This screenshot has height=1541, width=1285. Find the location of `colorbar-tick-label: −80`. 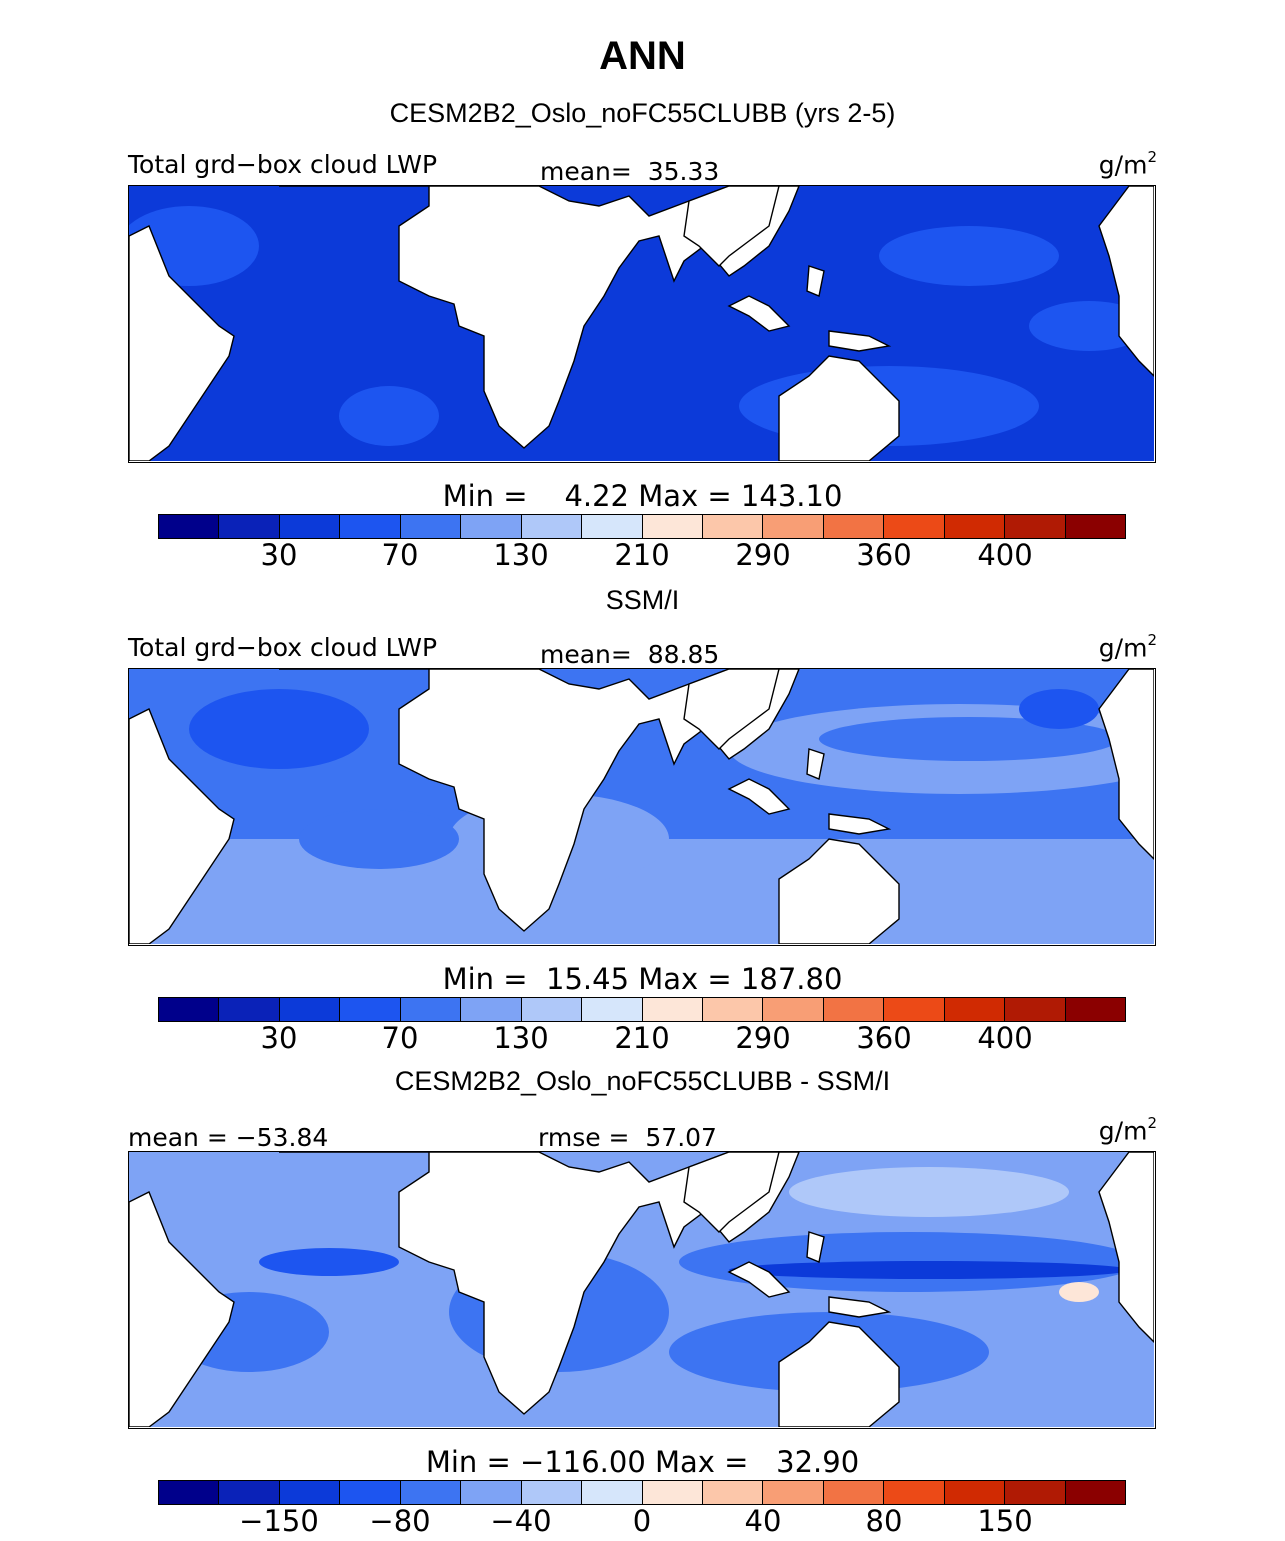

colorbar-tick-label: −80 is located at coordinates (400, 1521).